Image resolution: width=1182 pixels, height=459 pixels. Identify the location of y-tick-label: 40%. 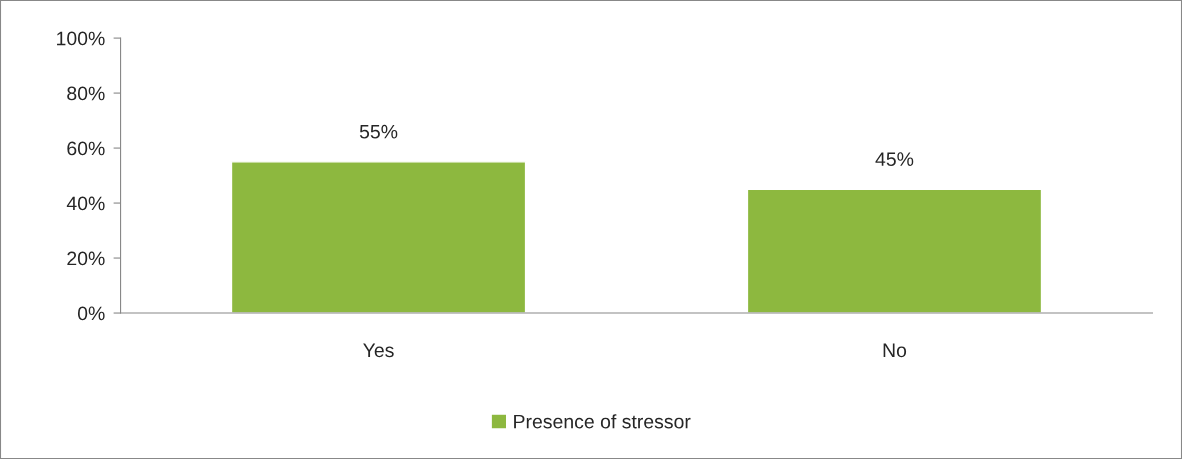
(85, 203).